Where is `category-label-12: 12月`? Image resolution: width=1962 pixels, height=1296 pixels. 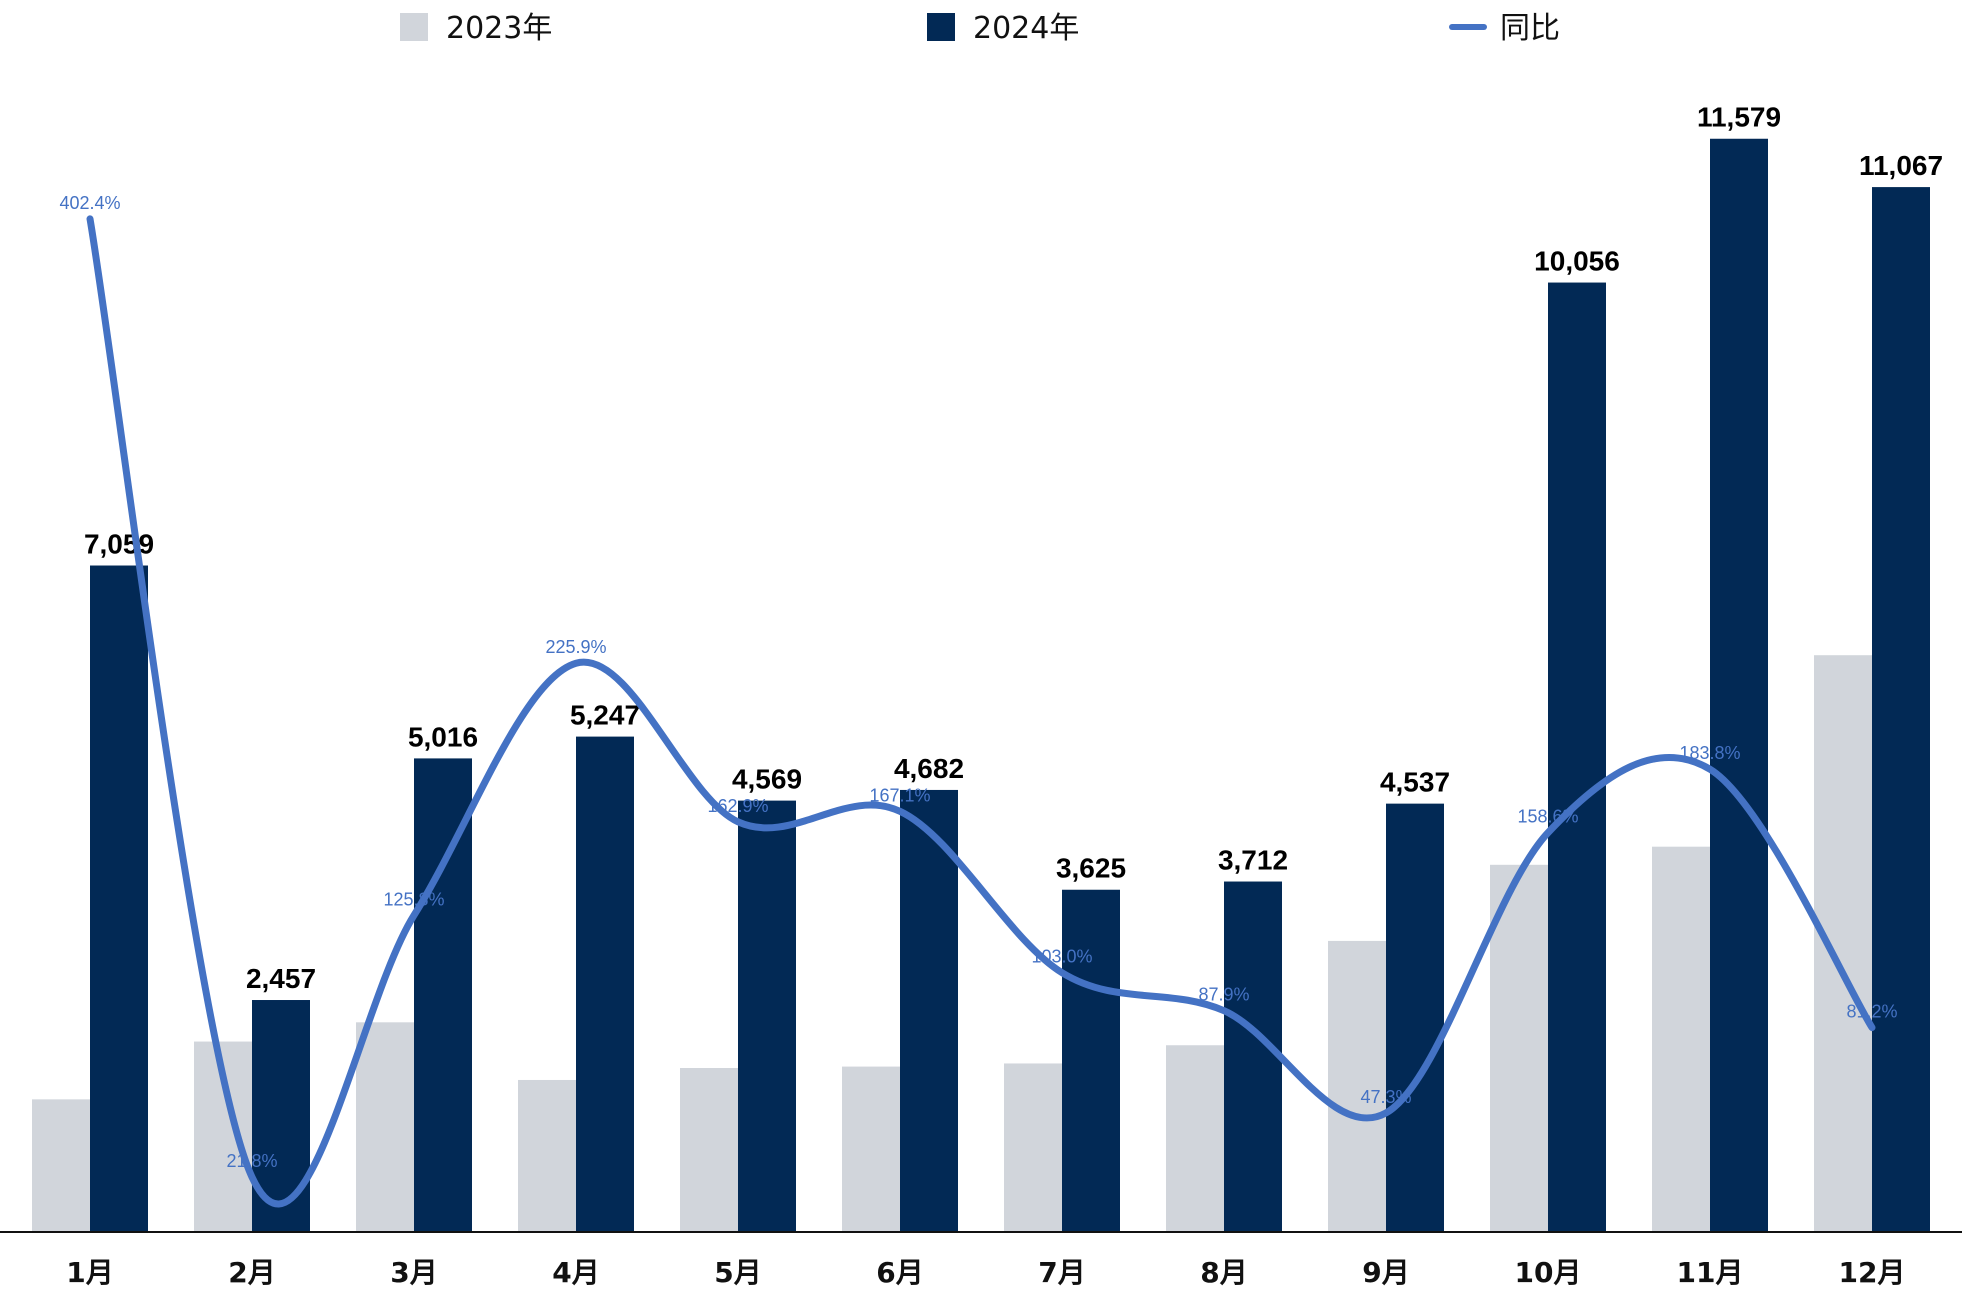
category-label-12: 12月 is located at coordinates (1872, 1272).